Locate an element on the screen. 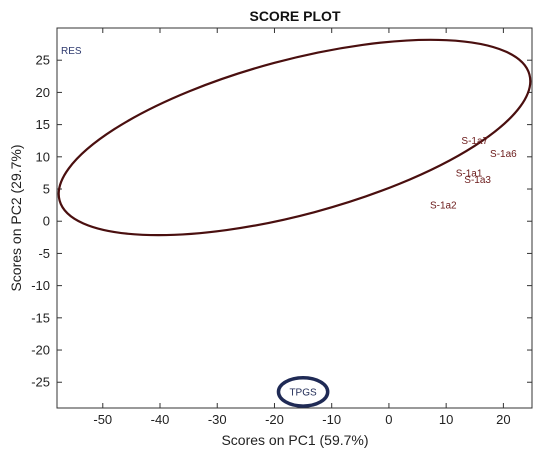 The height and width of the screenshot is (458, 550). y-tick-label: 25 is located at coordinates (43, 60).